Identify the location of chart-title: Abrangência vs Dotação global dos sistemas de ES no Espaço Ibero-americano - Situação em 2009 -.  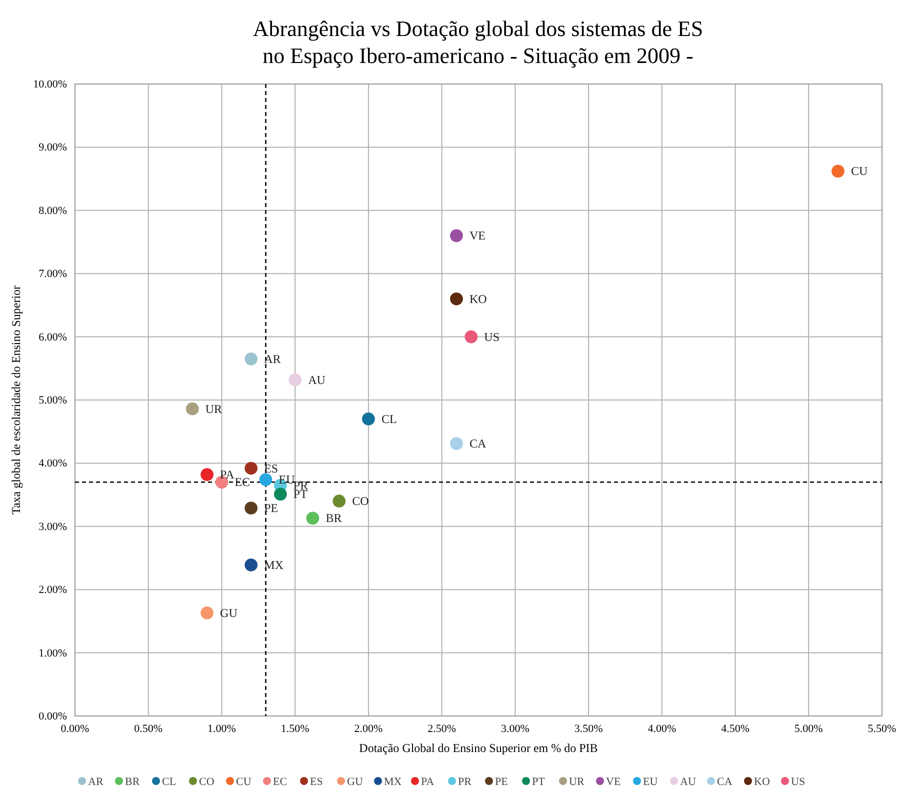
(478, 42).